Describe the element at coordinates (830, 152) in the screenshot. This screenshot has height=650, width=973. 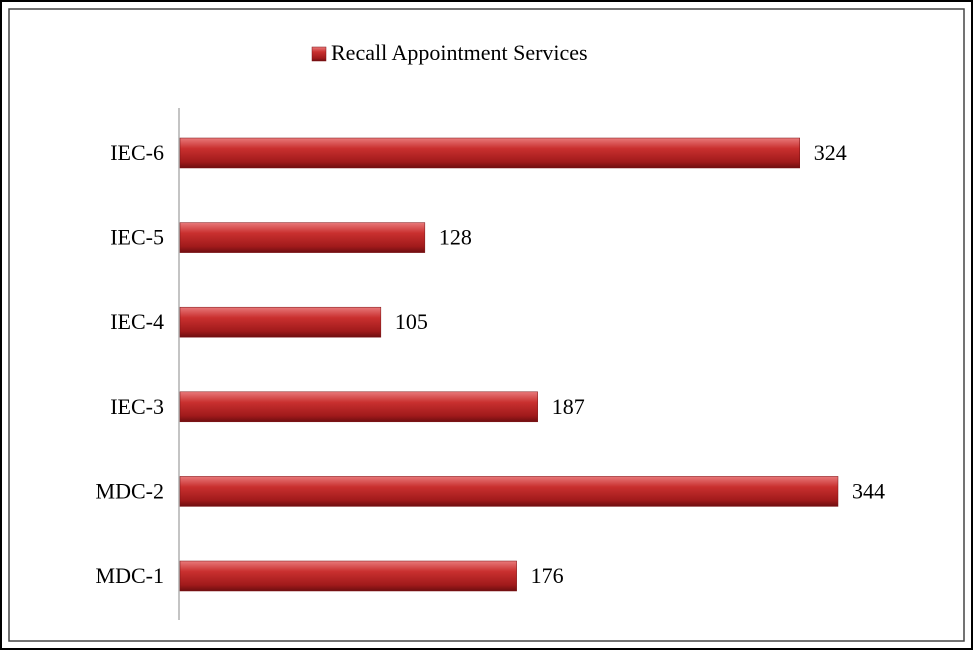
I see `data-label: 324` at that location.